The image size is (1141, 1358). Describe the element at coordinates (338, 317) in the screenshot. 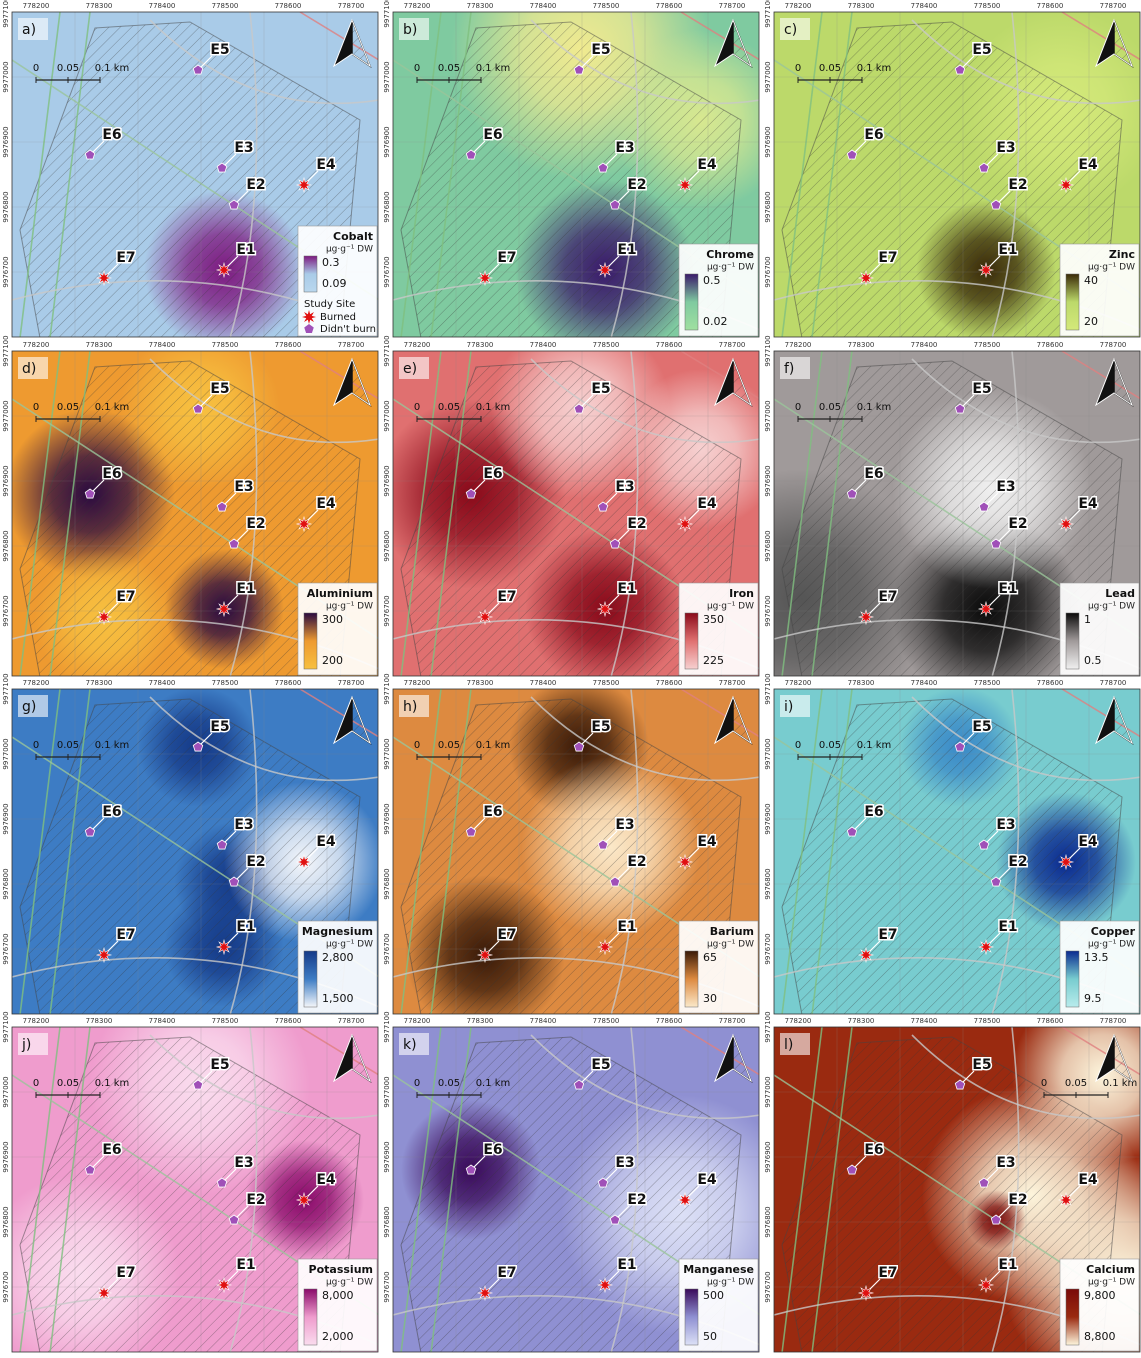

I see `site-legend-burned: Burned` at that location.